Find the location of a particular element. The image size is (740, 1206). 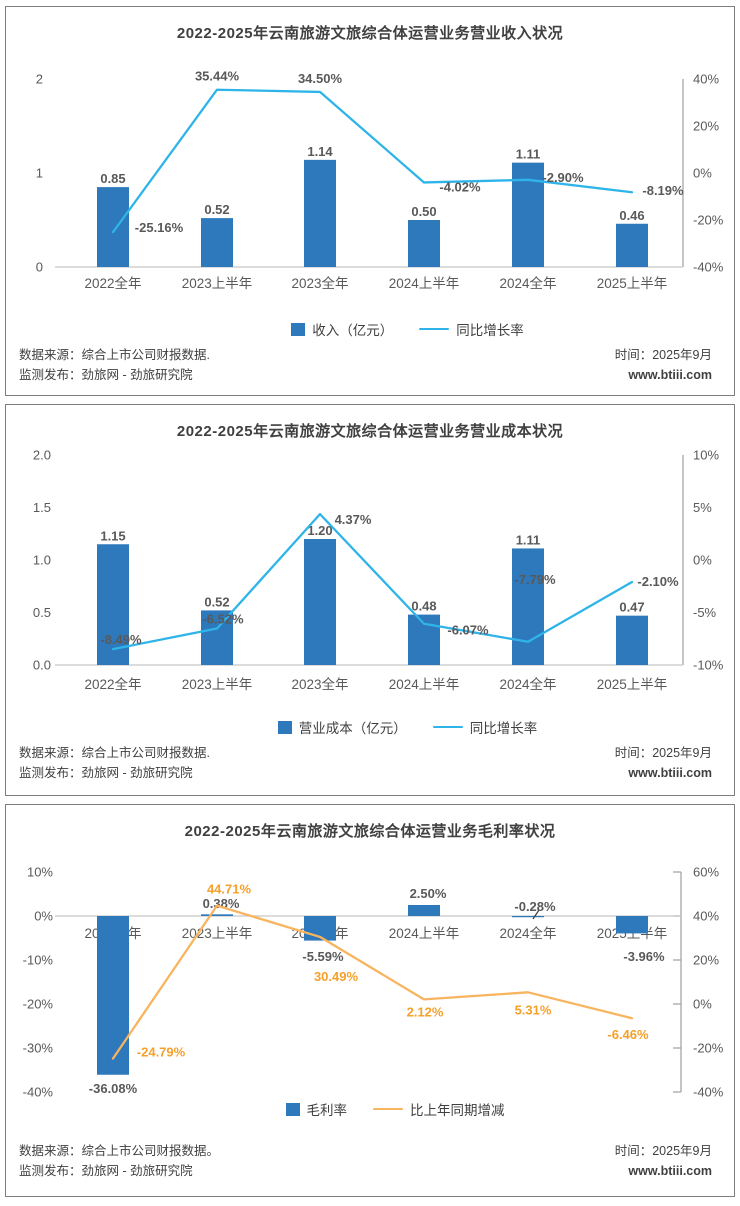

svg-text: 34.50% is located at coordinates (320, 78).